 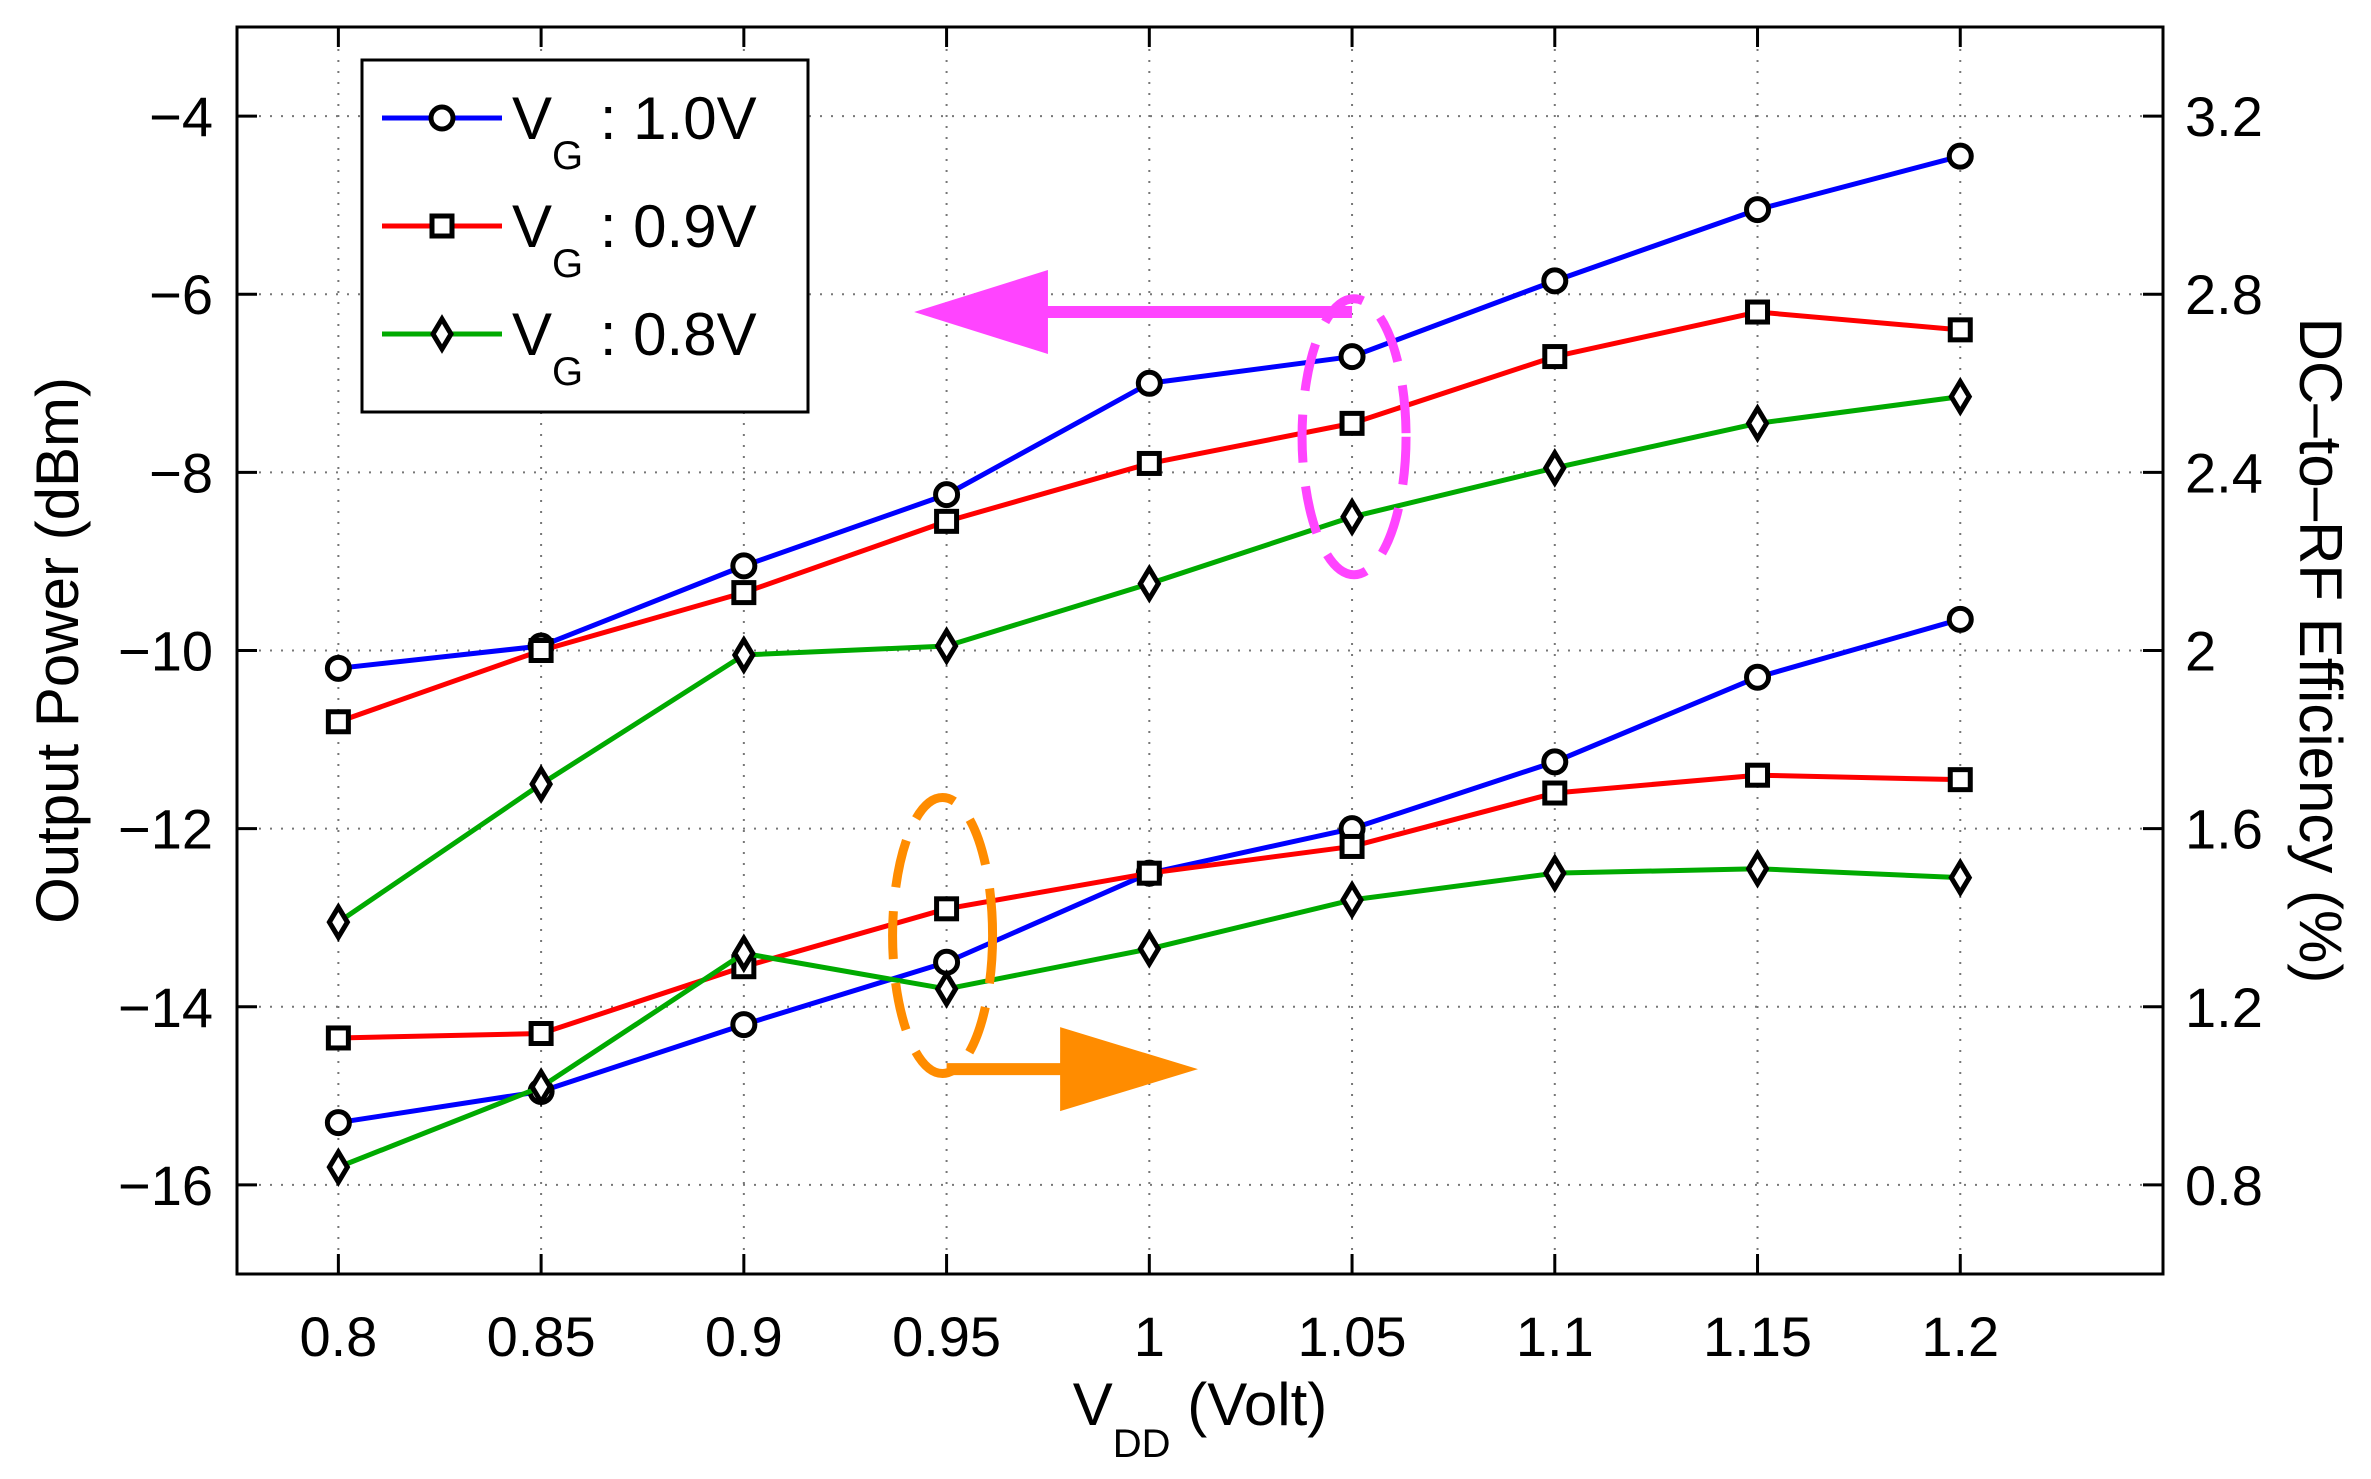 I want to click on legend-label-rest: : 0.8V, so click(x=669, y=334).